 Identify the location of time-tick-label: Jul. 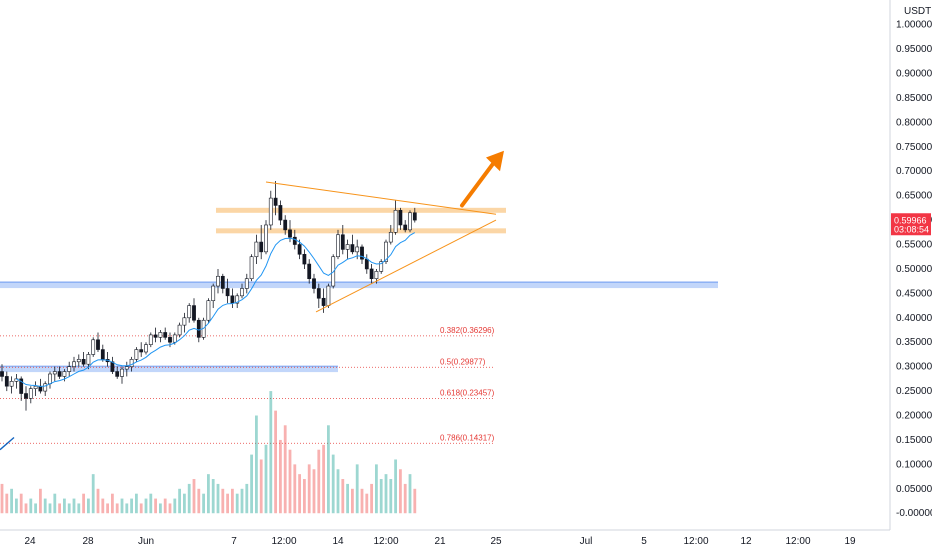
(586, 541).